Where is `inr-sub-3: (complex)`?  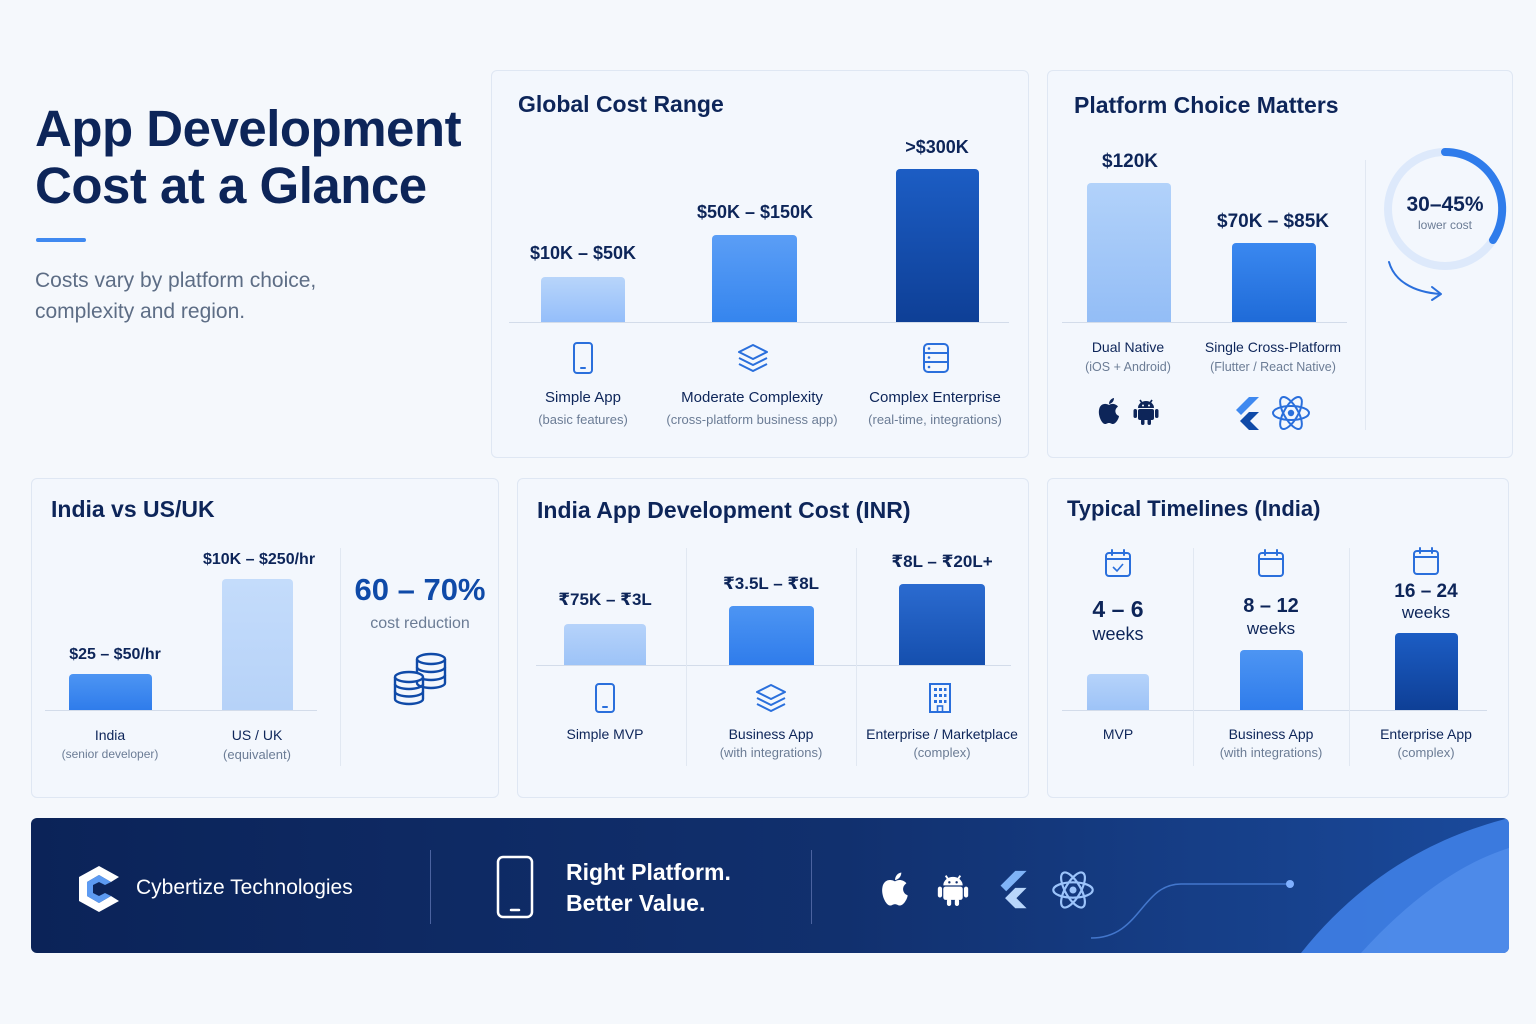
inr-sub-3: (complex) is located at coordinates (942, 752).